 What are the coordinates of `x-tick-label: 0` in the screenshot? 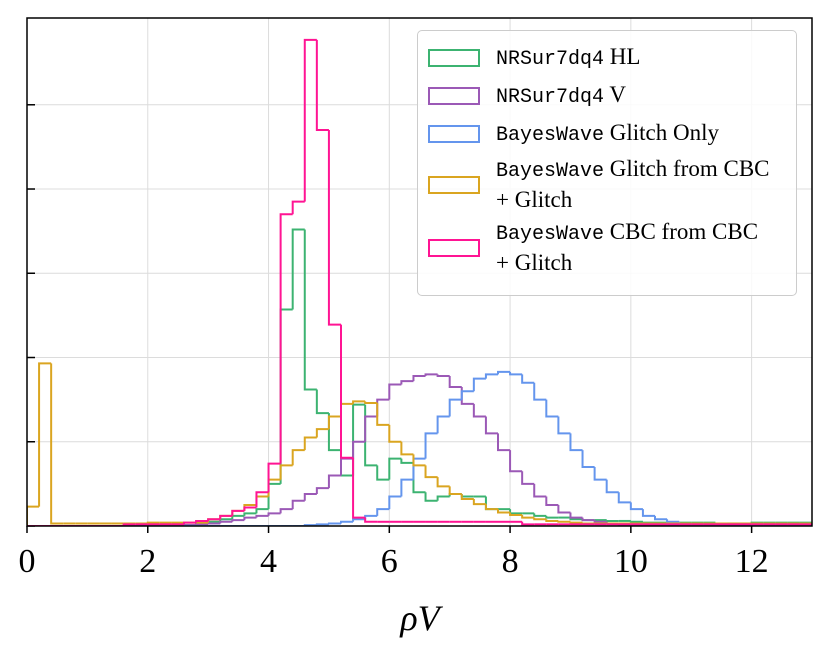 It's located at (27, 561).